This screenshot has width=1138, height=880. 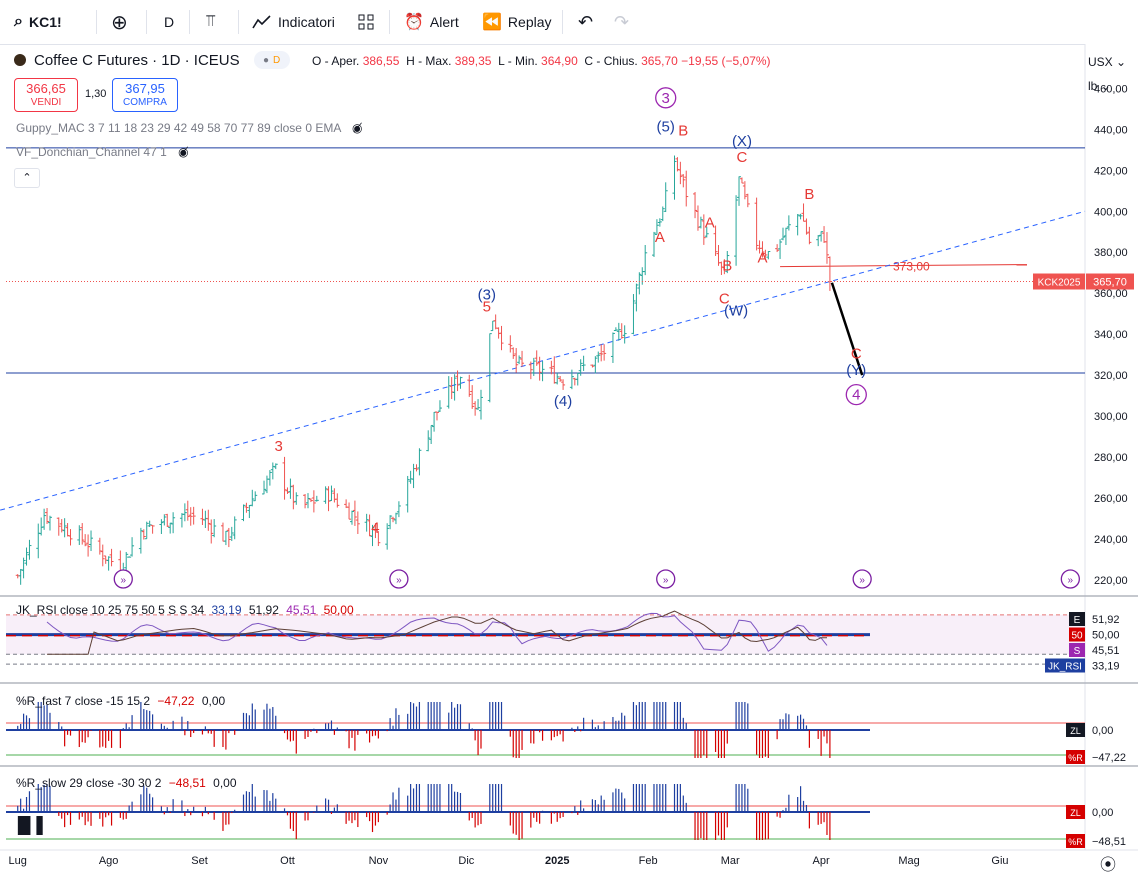 What do you see at coordinates (1111, 458) in the screenshot?
I see `price-tick-label: 280,00` at bounding box center [1111, 458].